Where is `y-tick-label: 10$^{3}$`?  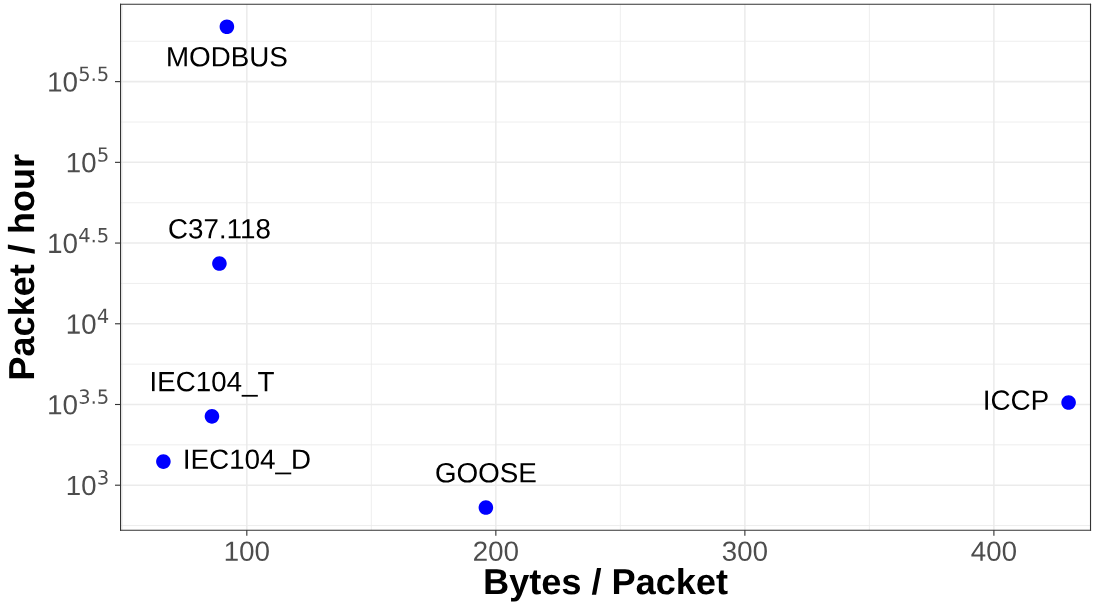 y-tick-label: 10$^{3}$ is located at coordinates (87, 482).